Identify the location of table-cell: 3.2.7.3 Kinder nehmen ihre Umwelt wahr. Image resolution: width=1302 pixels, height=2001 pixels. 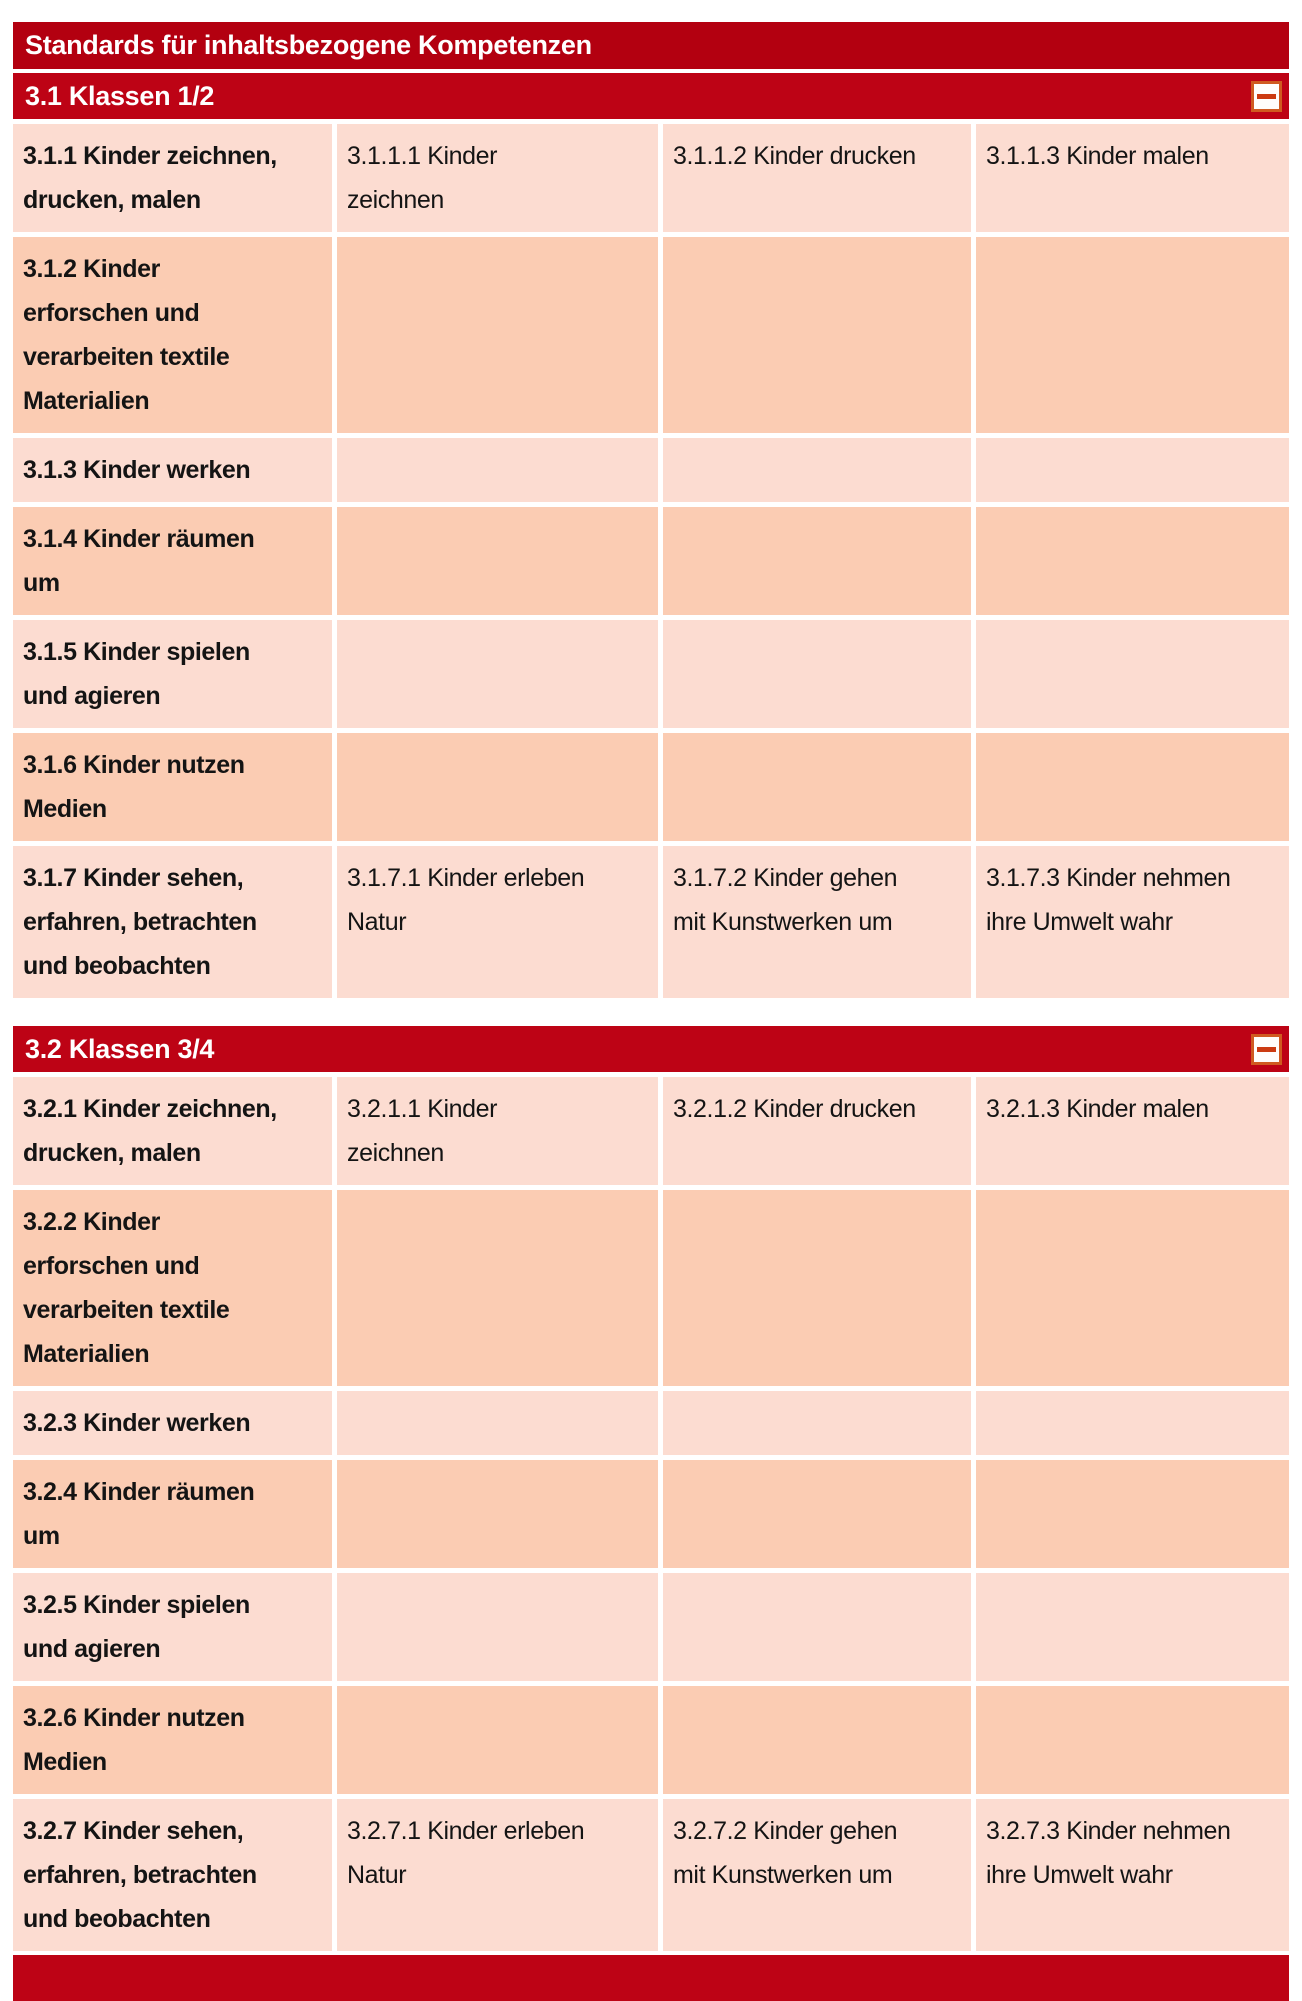
(1132, 1875).